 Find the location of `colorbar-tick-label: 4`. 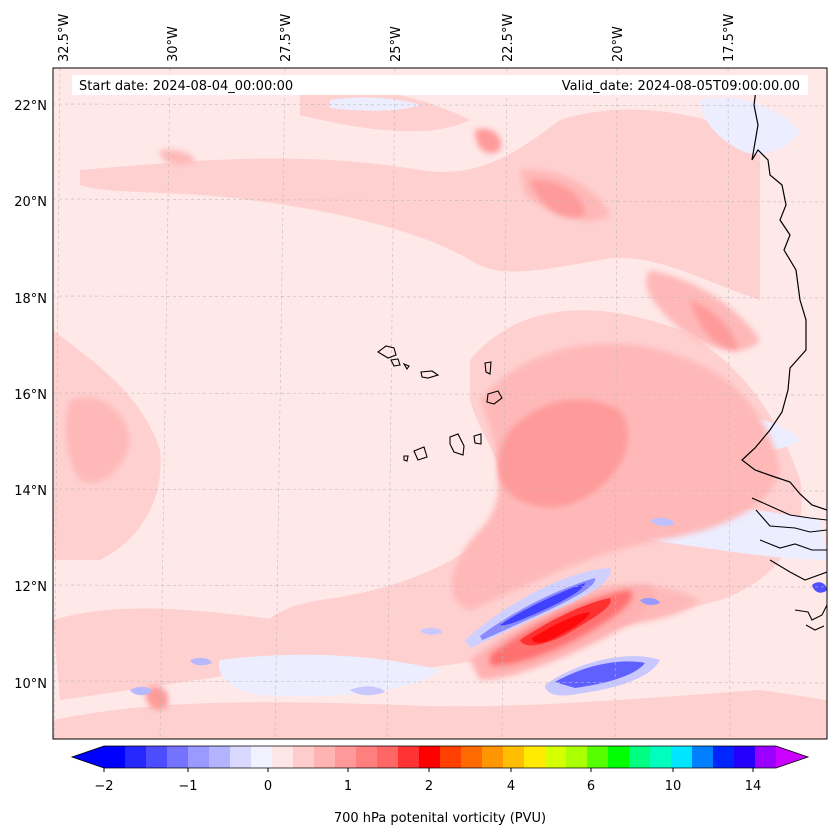

colorbar-tick-label: 4 is located at coordinates (511, 786).